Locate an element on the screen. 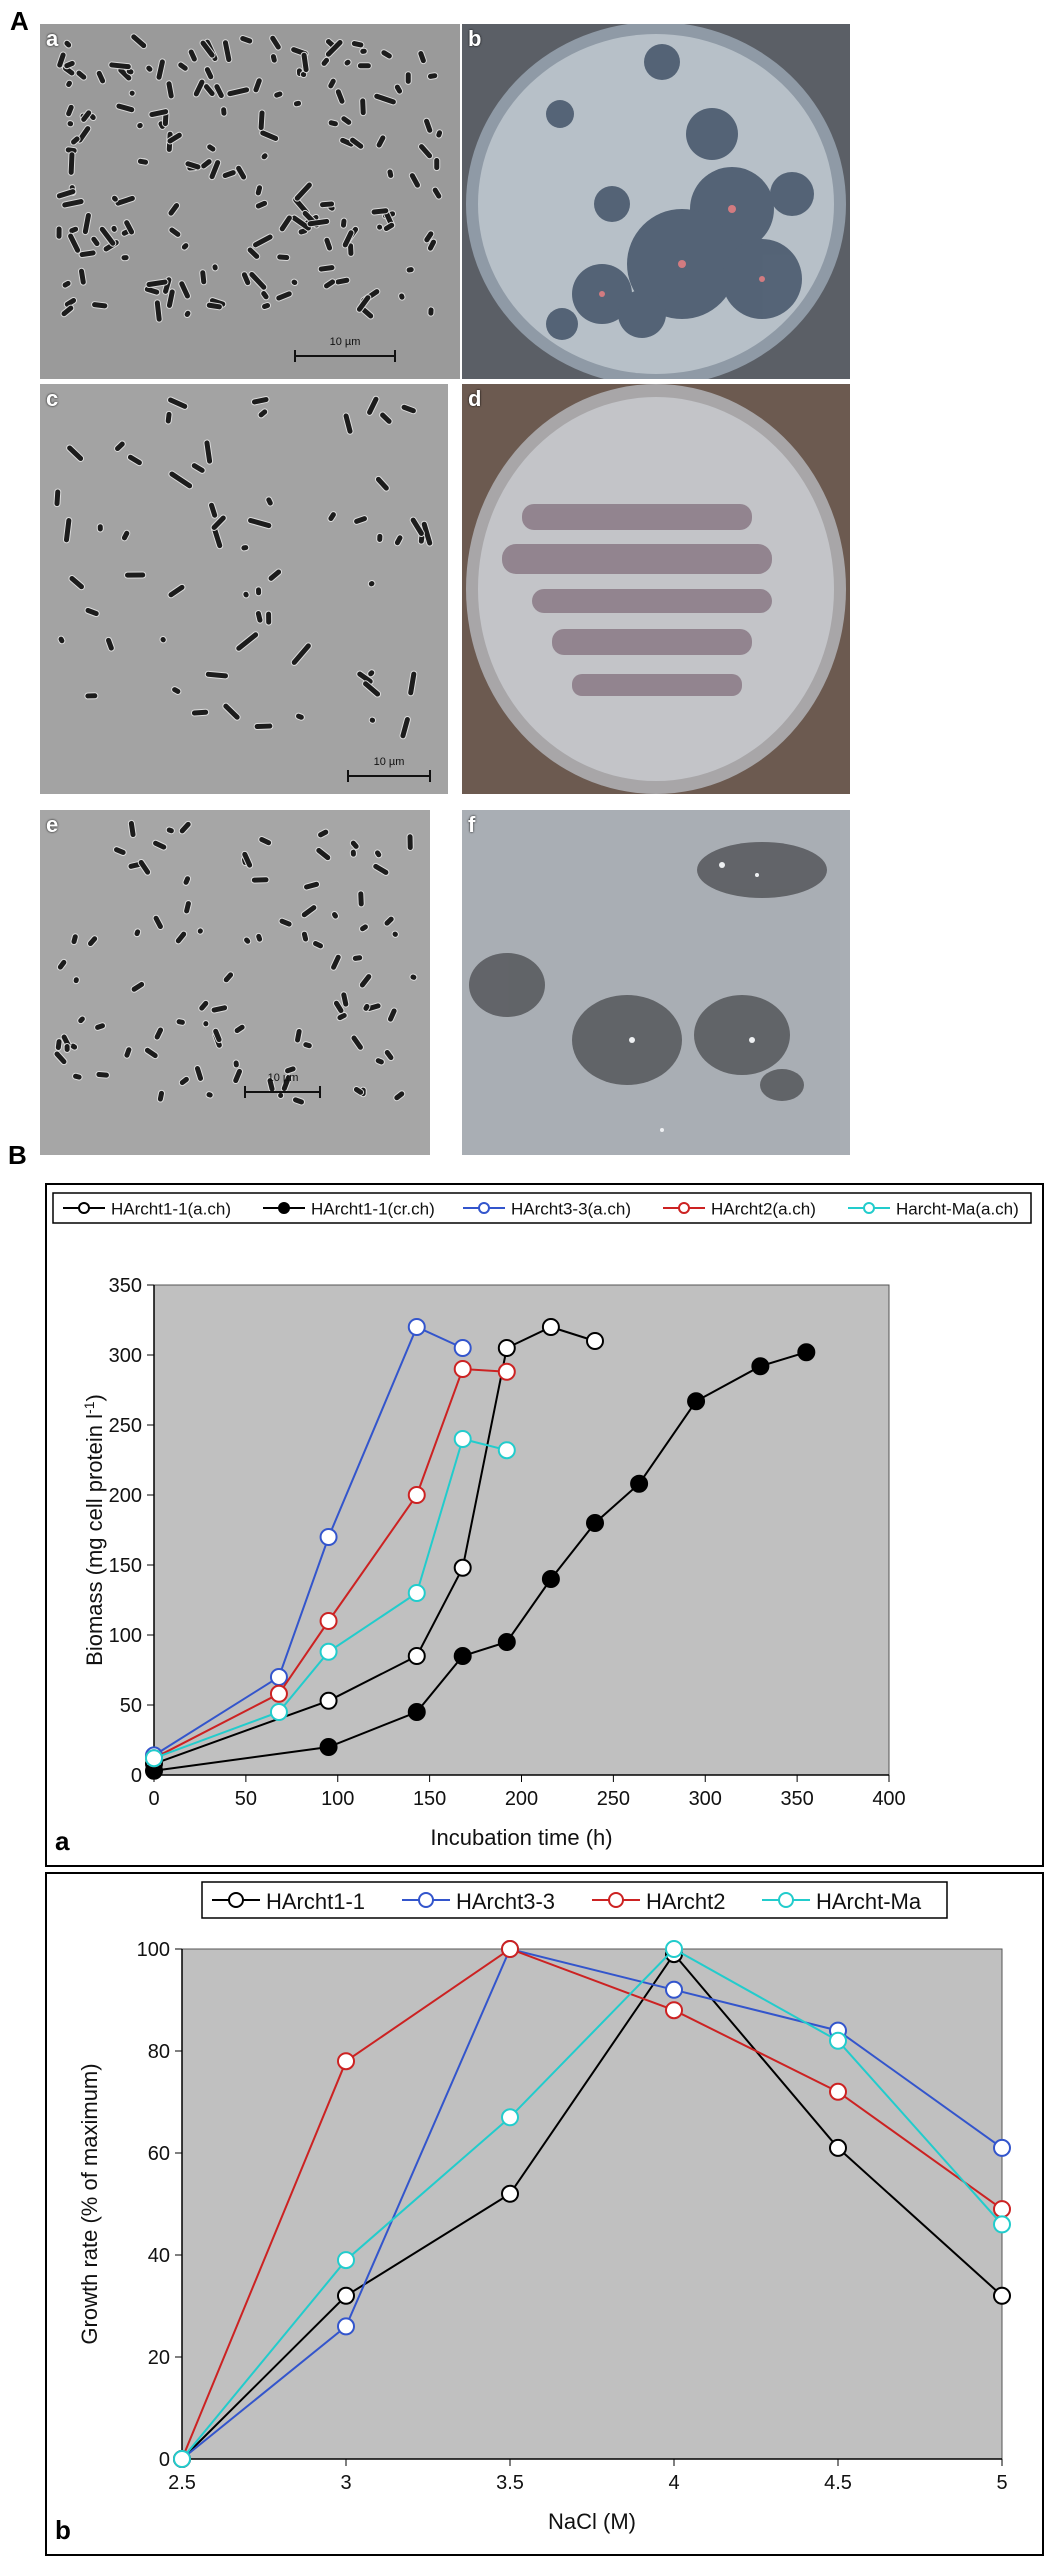 This screenshot has width=1048, height=2560. panel-b-plate: b is located at coordinates (656, 201).